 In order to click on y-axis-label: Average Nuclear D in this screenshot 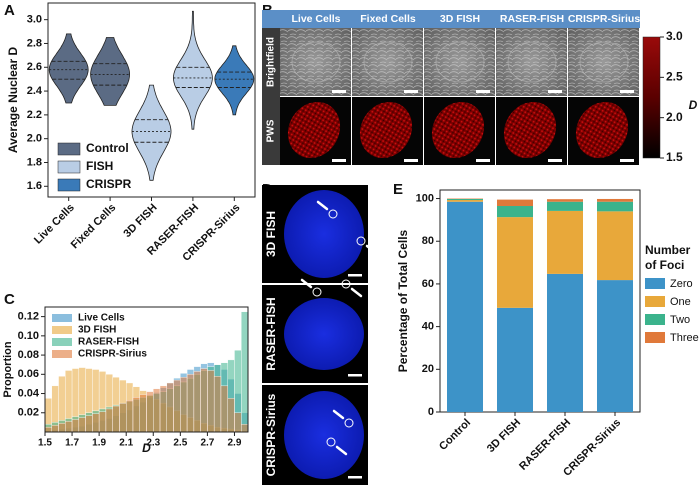, I will do `click(13, 100)`.